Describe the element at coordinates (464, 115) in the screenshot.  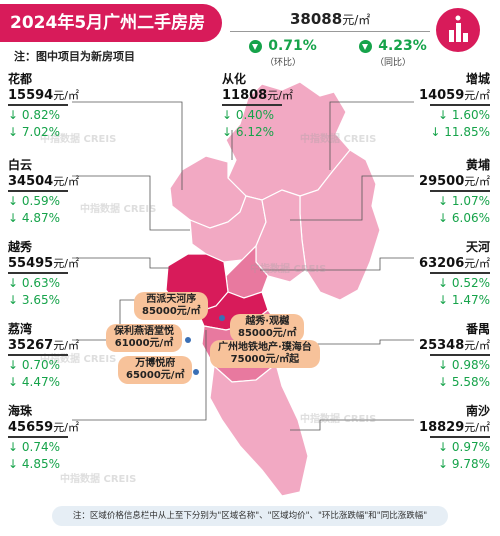
I see `district-mom: ↓ 1.60%` at that location.